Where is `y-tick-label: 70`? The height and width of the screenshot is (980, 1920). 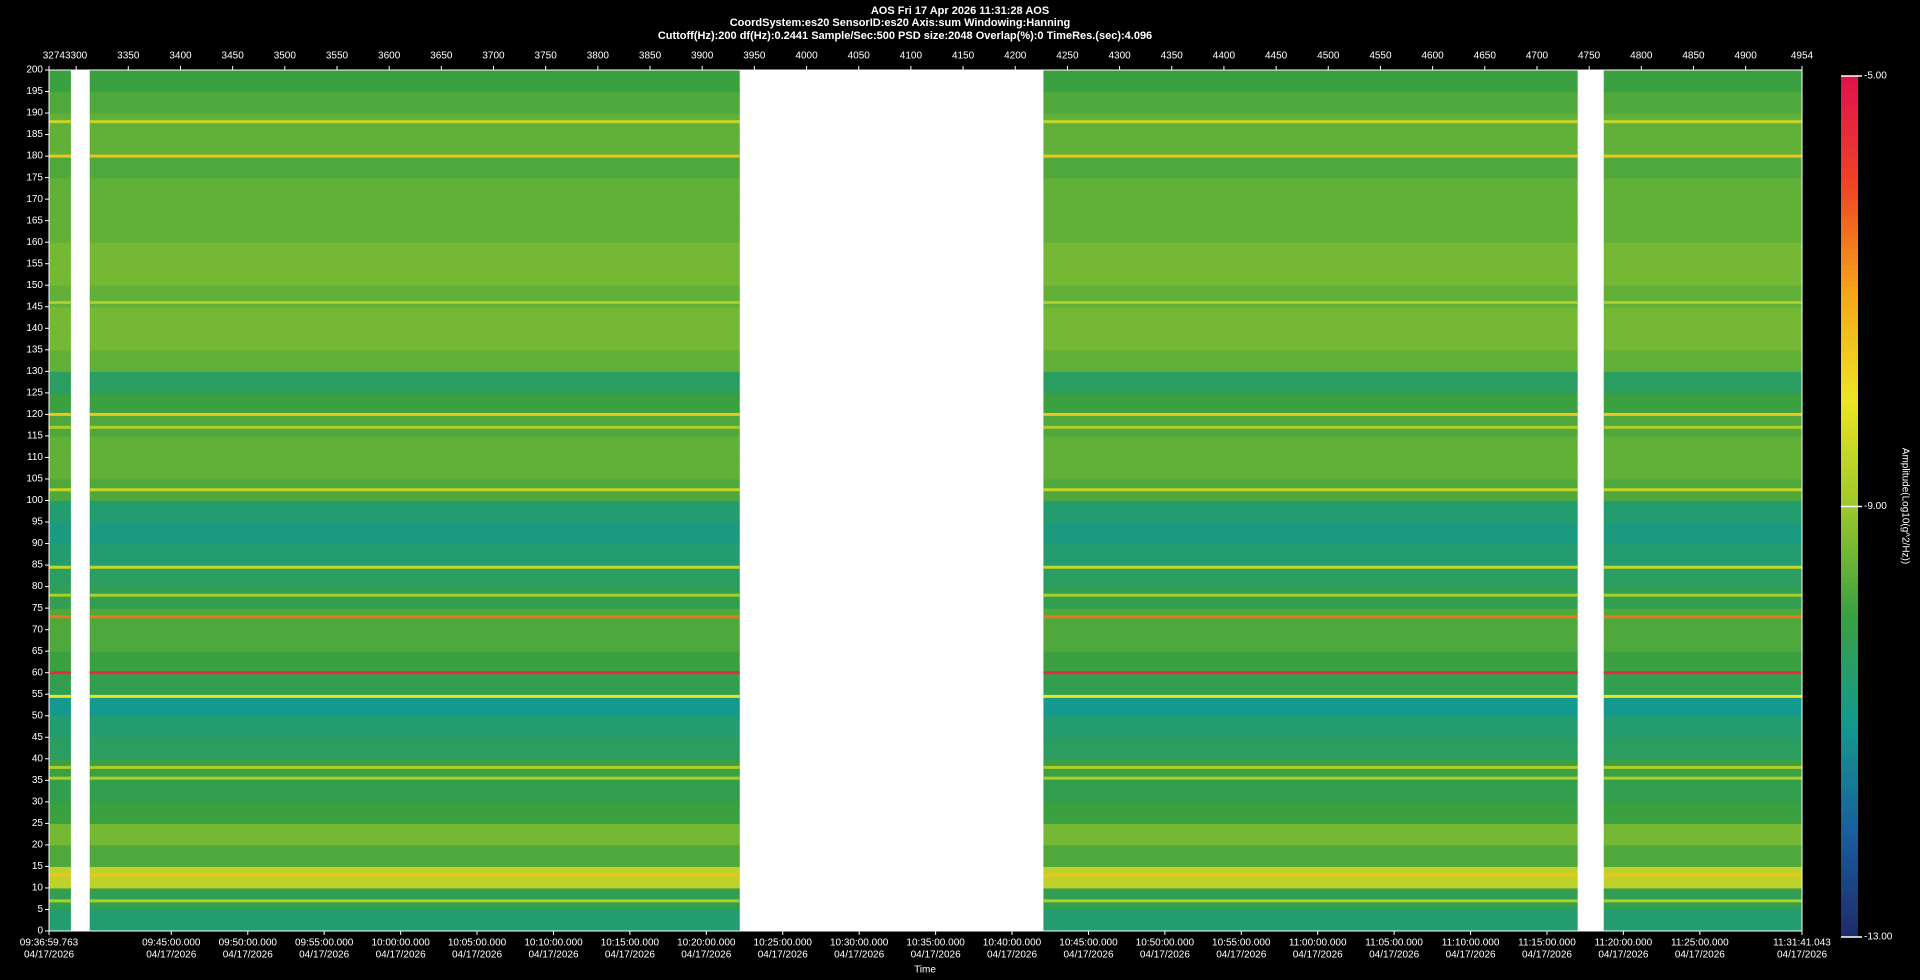
y-tick-label: 70 is located at coordinates (38, 629).